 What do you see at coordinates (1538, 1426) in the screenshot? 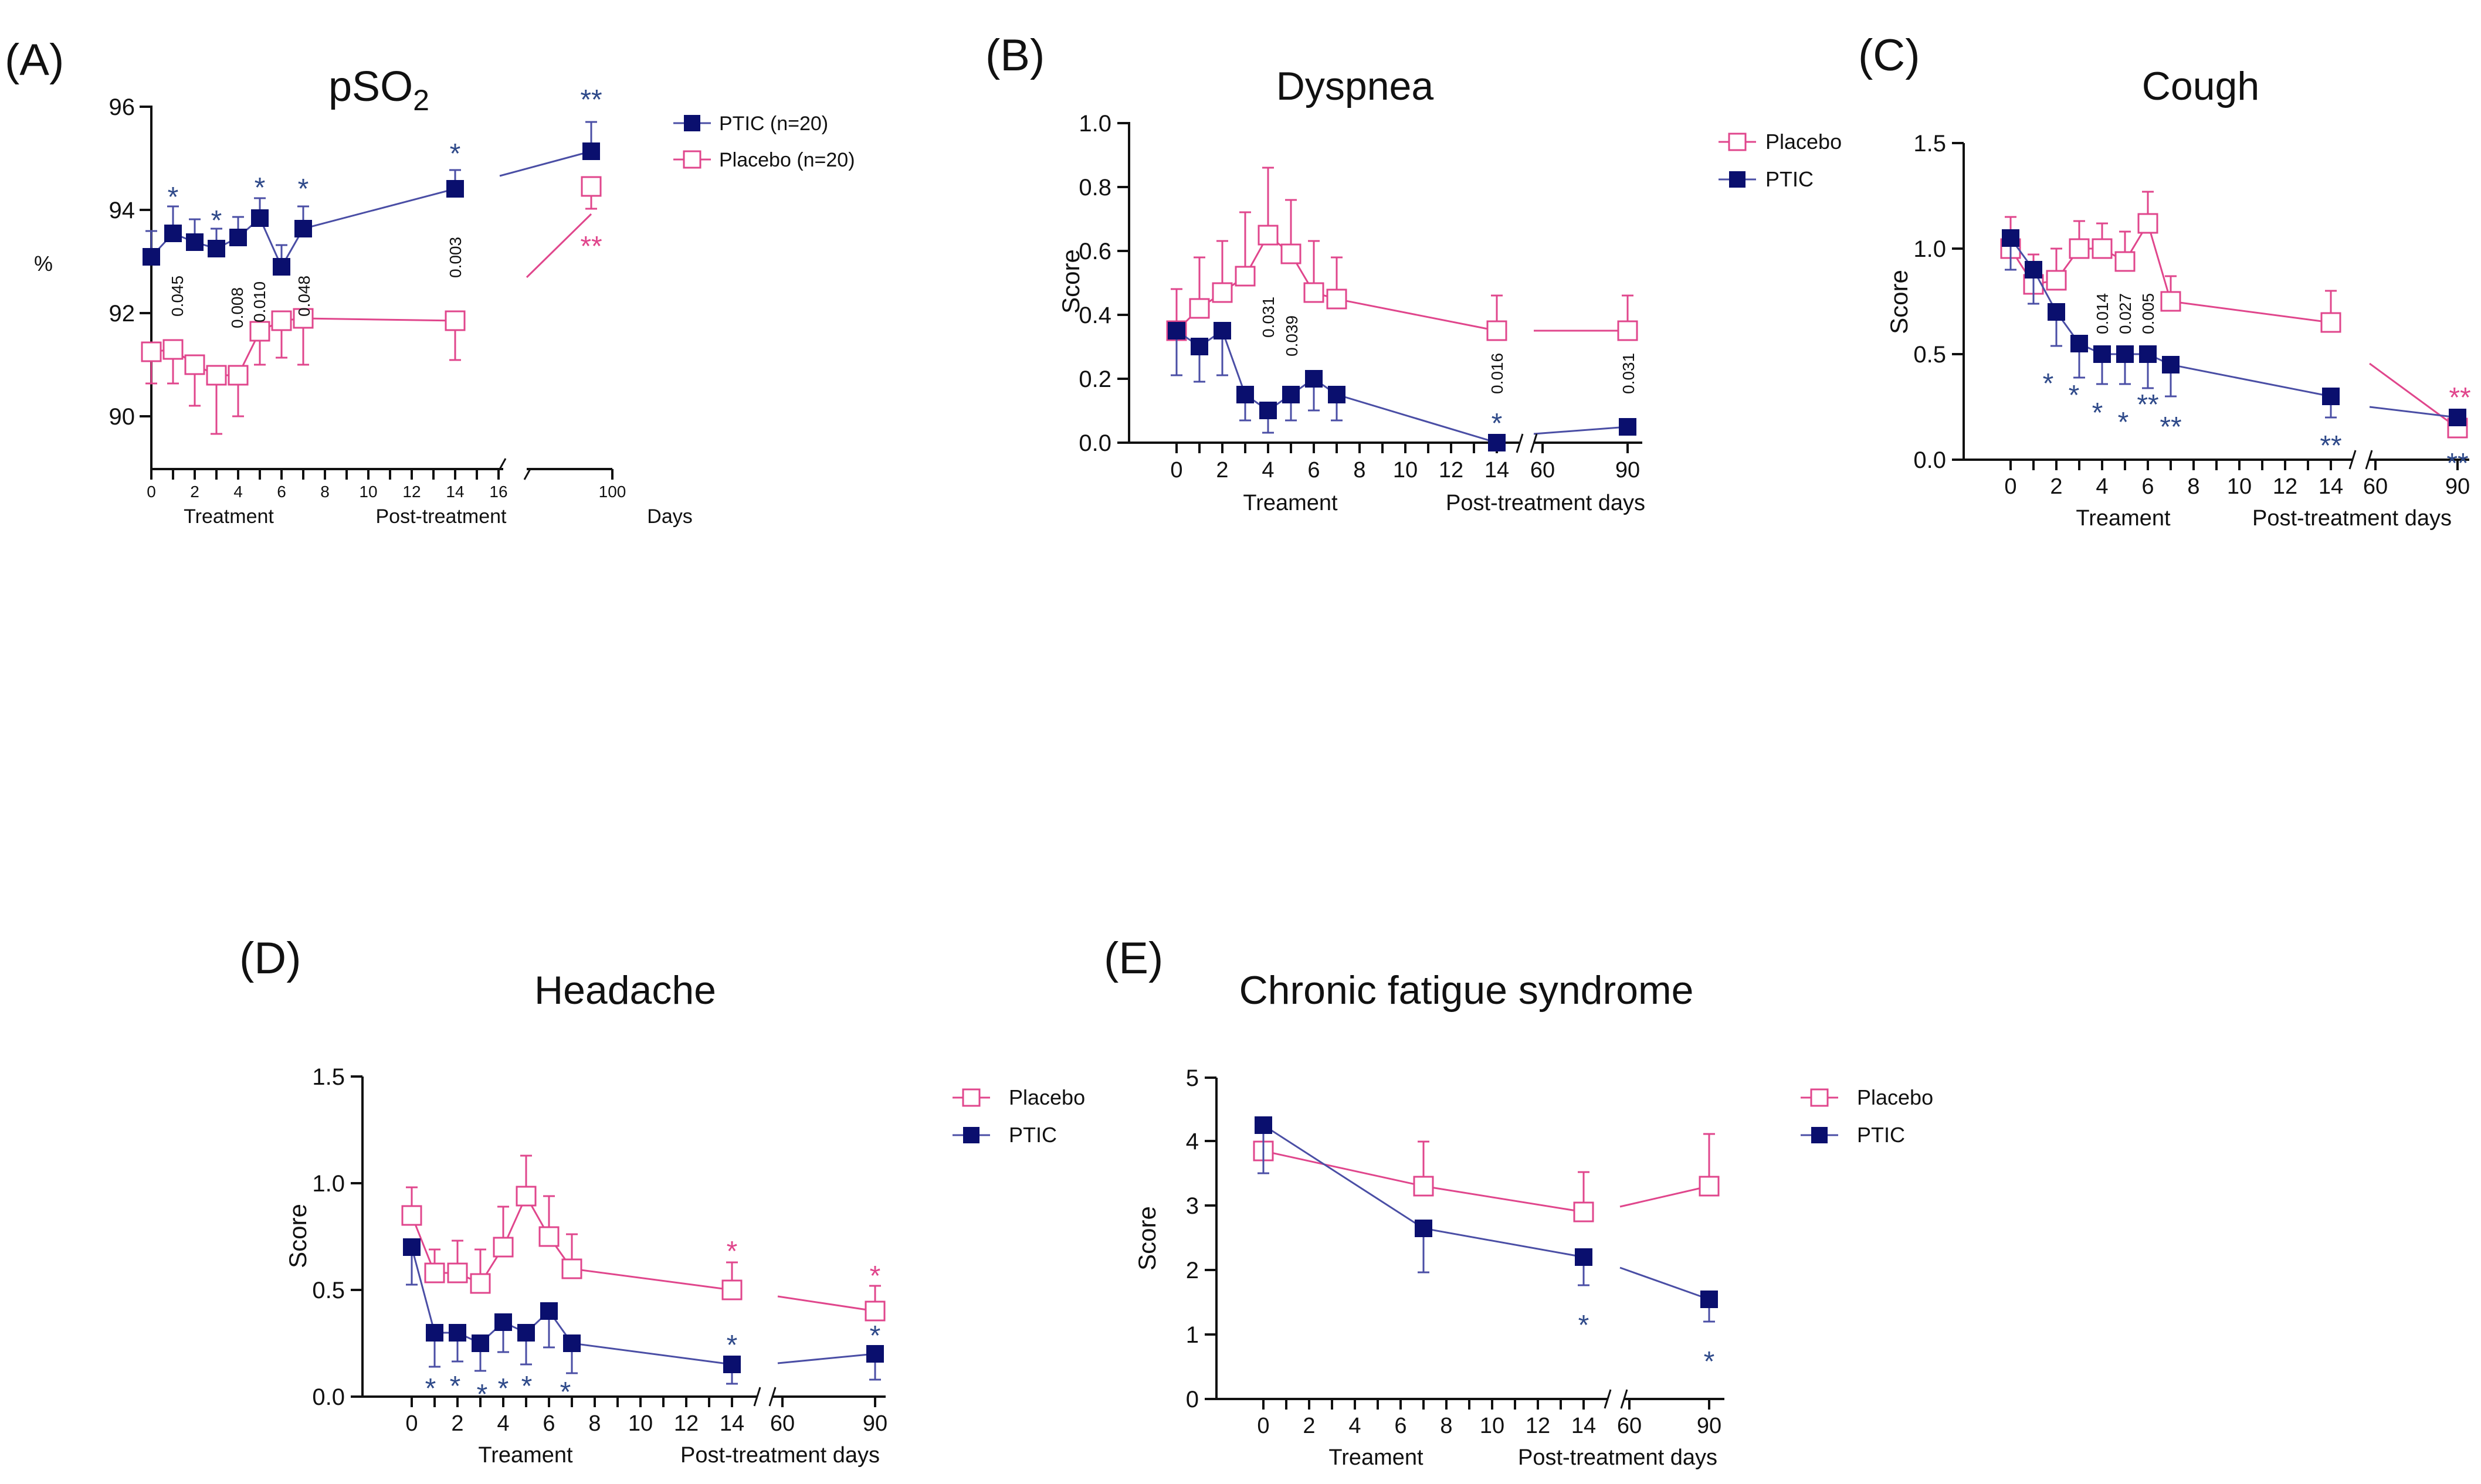
I see `panel-e-xtick-label: 12` at bounding box center [1538, 1426].